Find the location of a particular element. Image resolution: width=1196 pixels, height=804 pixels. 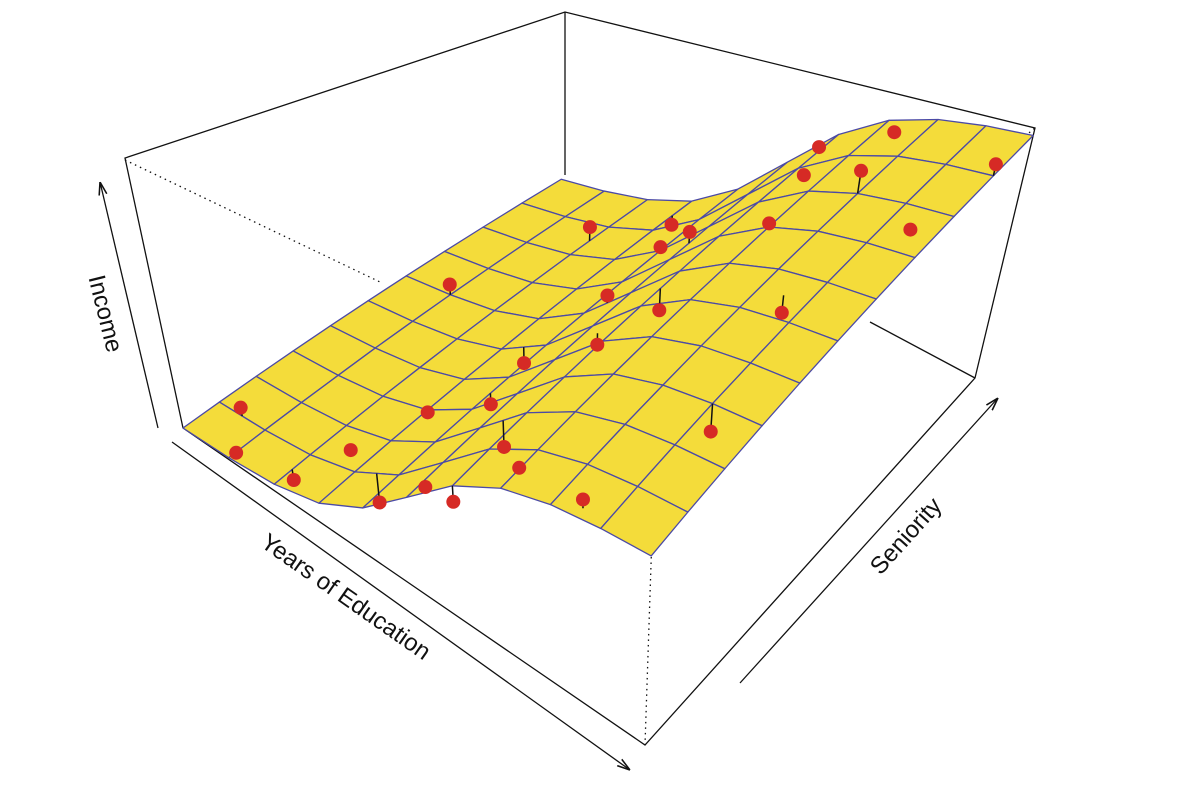

z-axis-label: Income is located at coordinates (105, 313).